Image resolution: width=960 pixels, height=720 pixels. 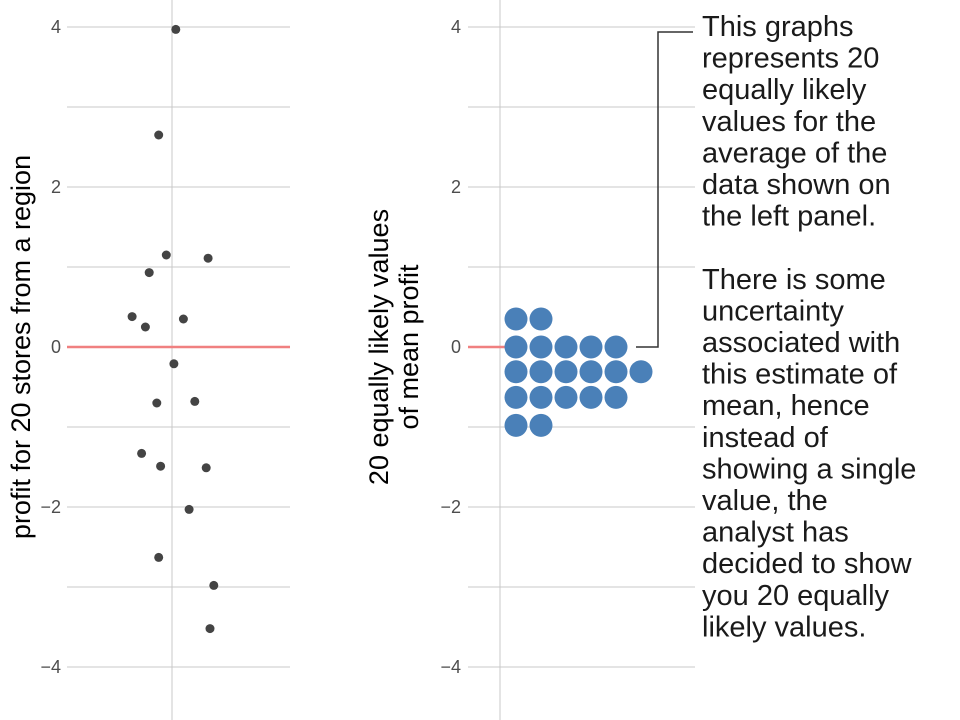 I want to click on annotation-line: decided to show, so click(x=807, y=564).